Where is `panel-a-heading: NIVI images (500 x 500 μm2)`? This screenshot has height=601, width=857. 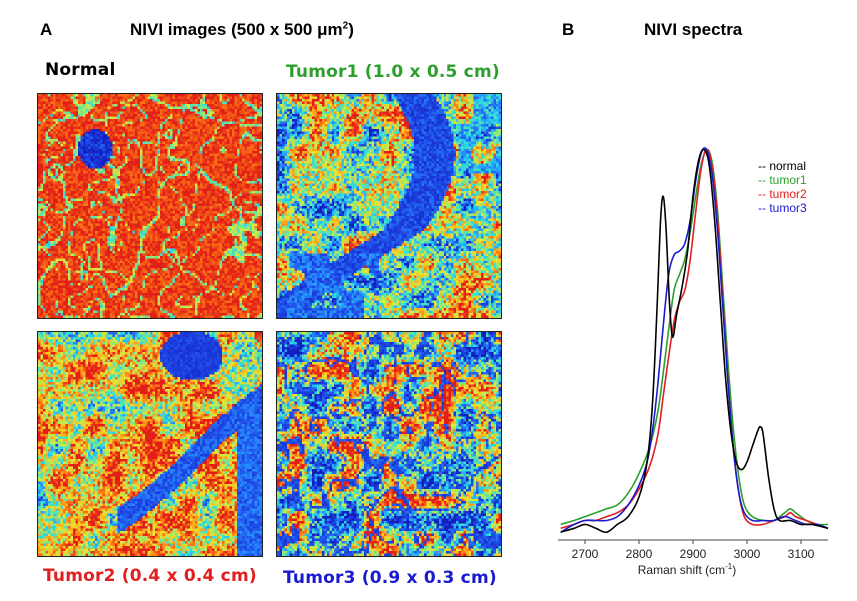
panel-a-heading: NIVI images (500 x 500 μm2) is located at coordinates (242, 30).